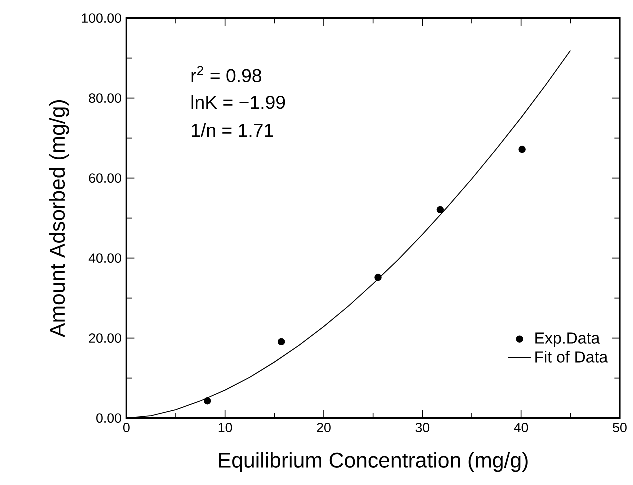 Image resolution: width=633 pixels, height=485 pixels. What do you see at coordinates (568, 340) in the screenshot?
I see `legend-label: Exp.Data` at bounding box center [568, 340].